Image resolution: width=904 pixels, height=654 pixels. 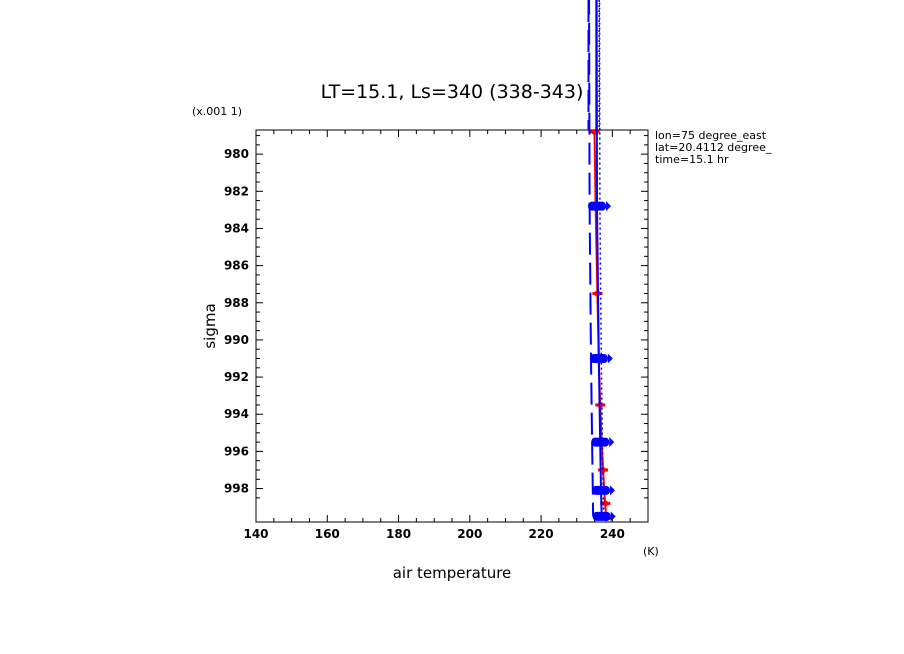 What do you see at coordinates (236, 154) in the screenshot?
I see `y-tick-label: 980` at bounding box center [236, 154].